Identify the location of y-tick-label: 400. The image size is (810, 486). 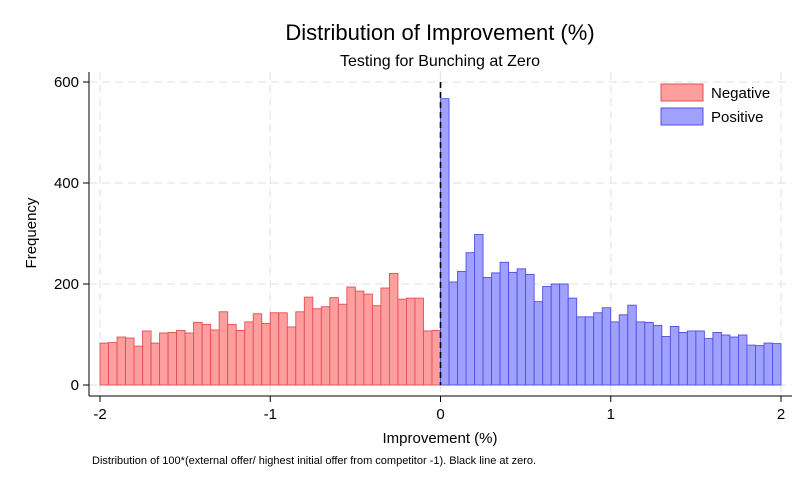
(66, 183).